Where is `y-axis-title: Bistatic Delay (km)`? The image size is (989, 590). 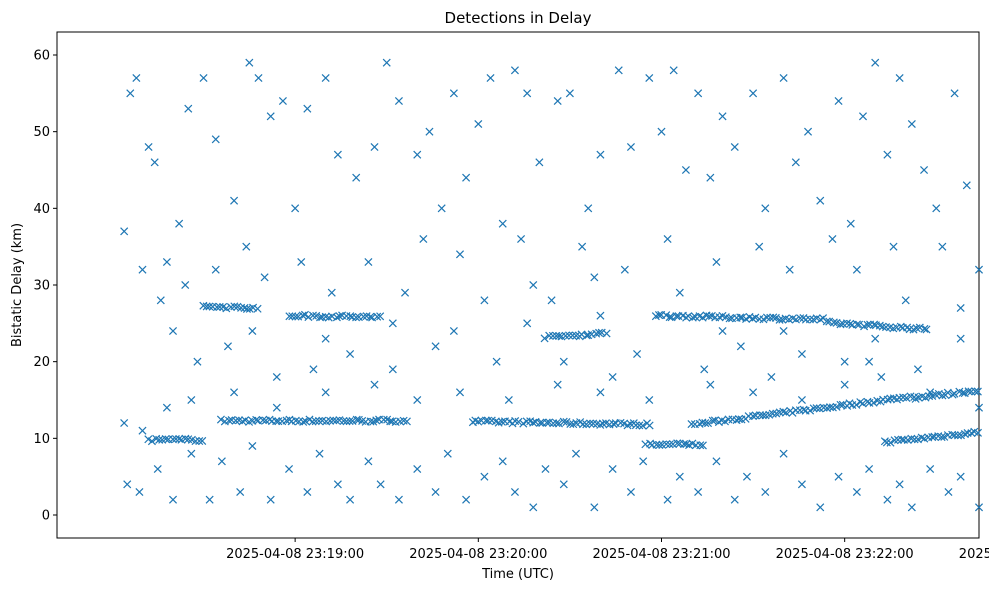
y-axis-title: Bistatic Delay (km) is located at coordinates (17, 285).